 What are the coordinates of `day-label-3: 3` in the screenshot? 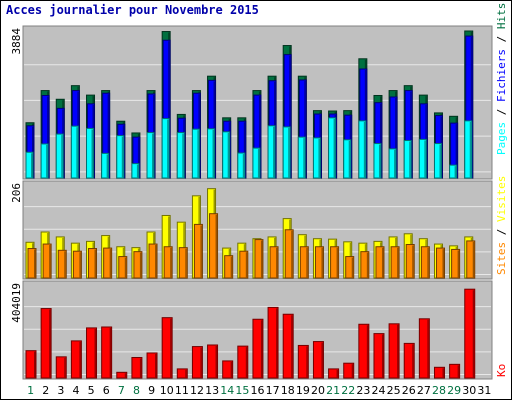 It's located at (60, 390).